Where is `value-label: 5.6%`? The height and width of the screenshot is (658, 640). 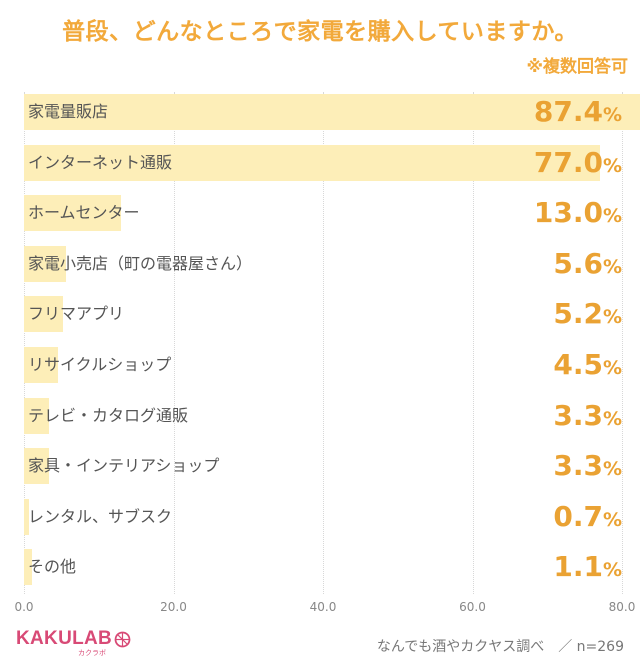 value-label: 5.6% is located at coordinates (587, 264).